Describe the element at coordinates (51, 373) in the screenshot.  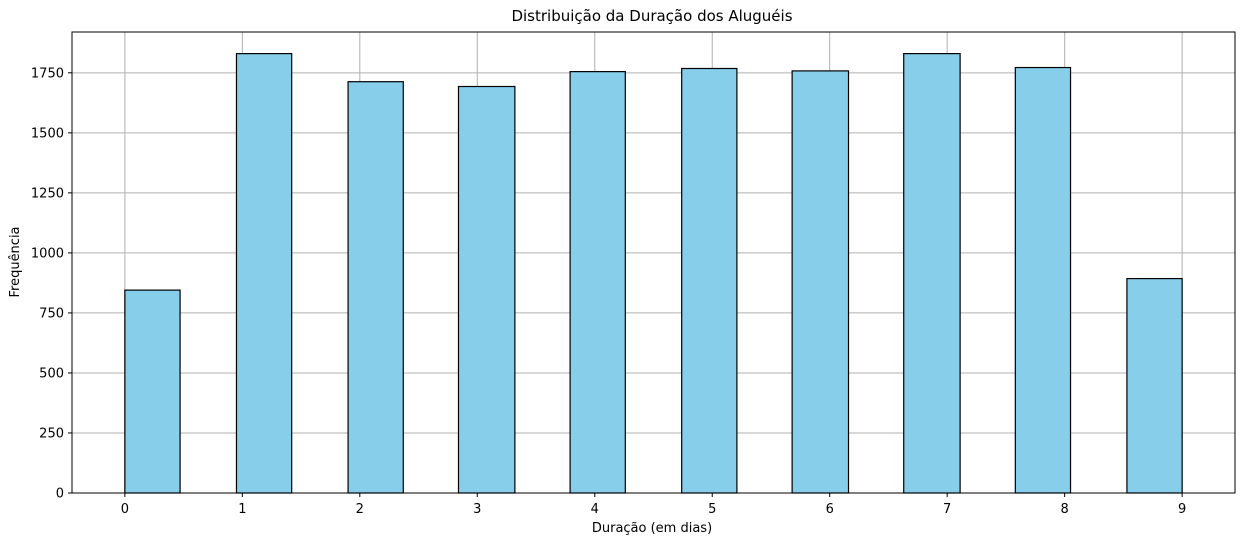
I see `y-tick-label: 500` at that location.